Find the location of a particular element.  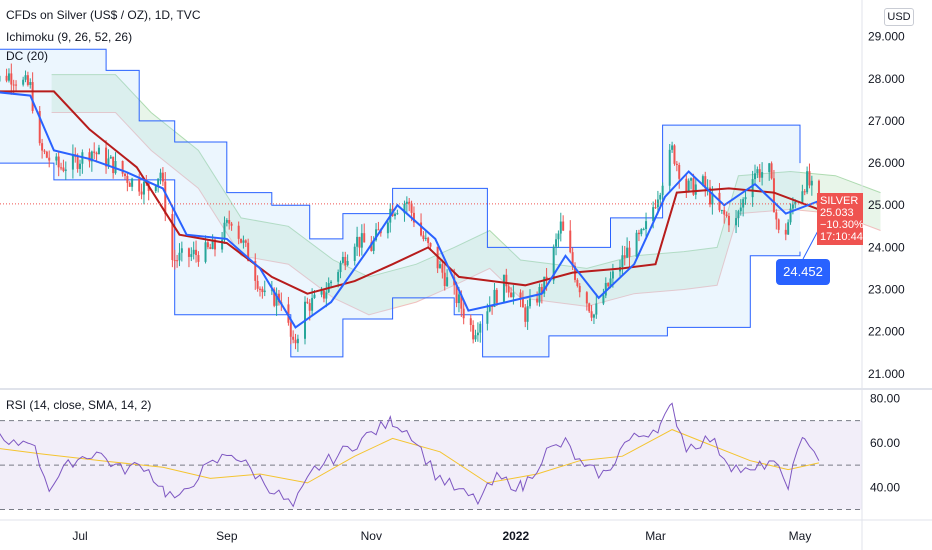

price-tick-label: 27.000 is located at coordinates (886, 121).